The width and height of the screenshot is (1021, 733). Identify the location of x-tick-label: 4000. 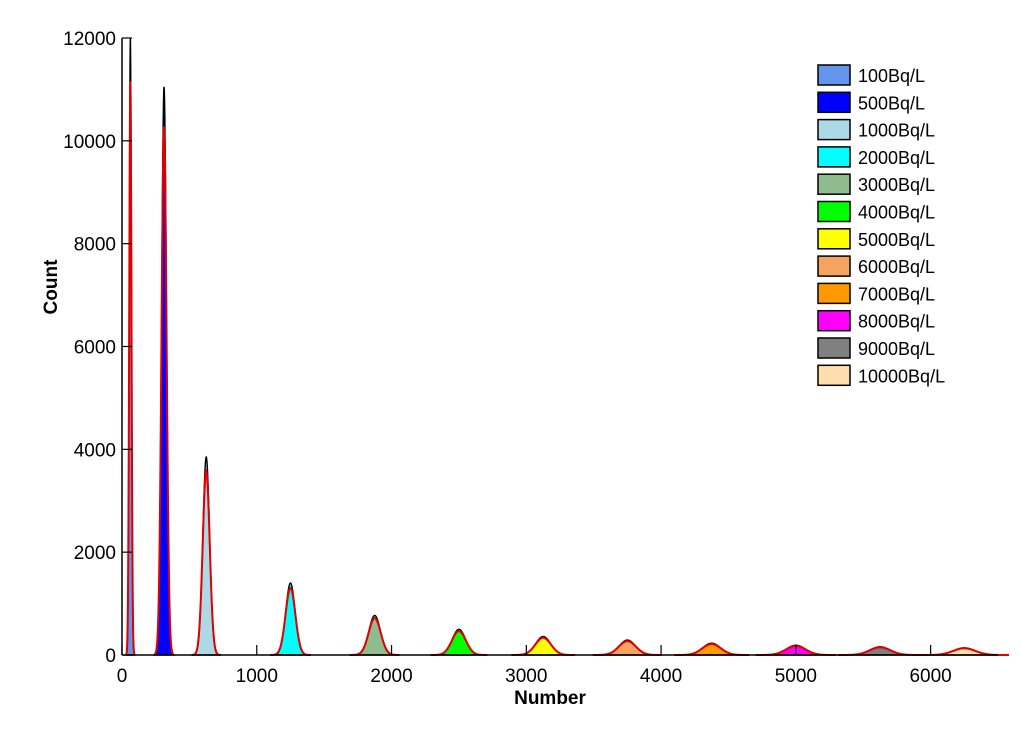
(661, 676).